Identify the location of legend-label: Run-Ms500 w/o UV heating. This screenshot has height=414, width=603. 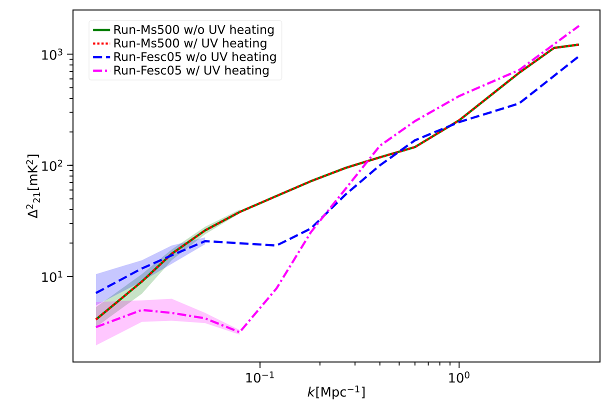
(194, 30).